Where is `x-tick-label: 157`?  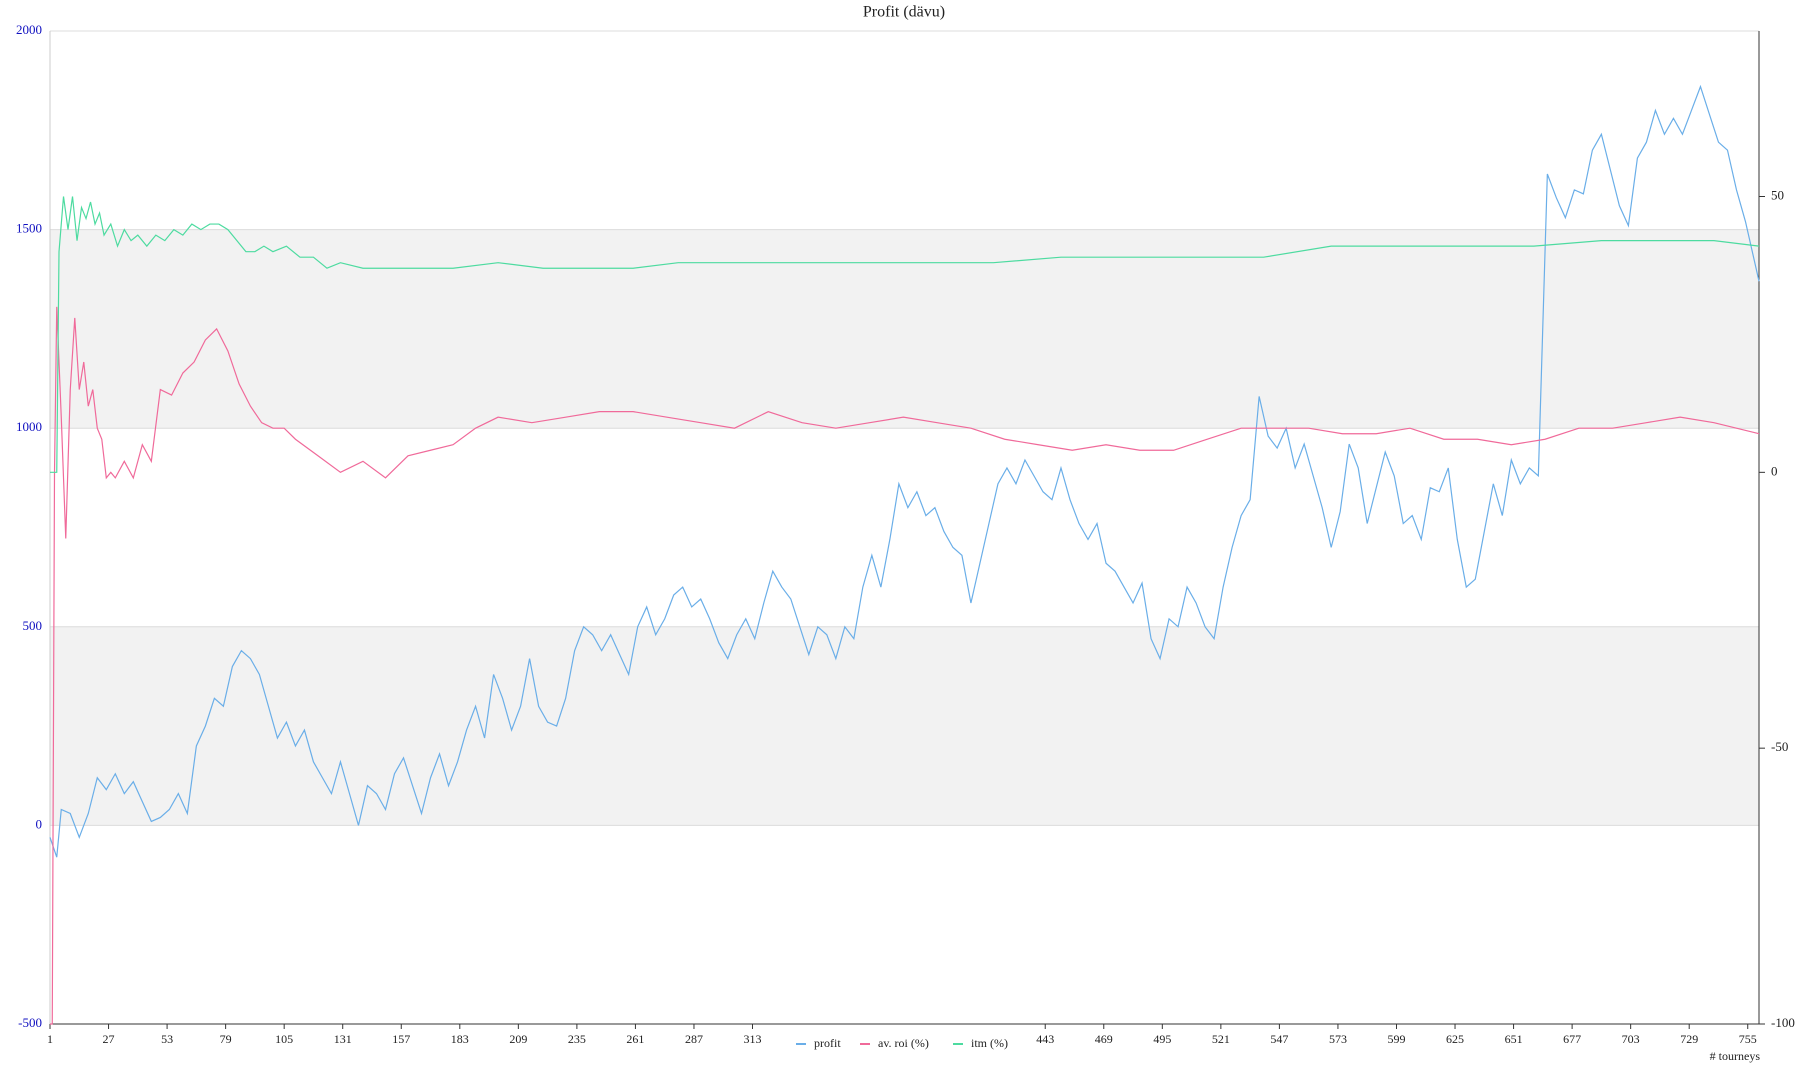 x-tick-label: 157 is located at coordinates (401, 1039).